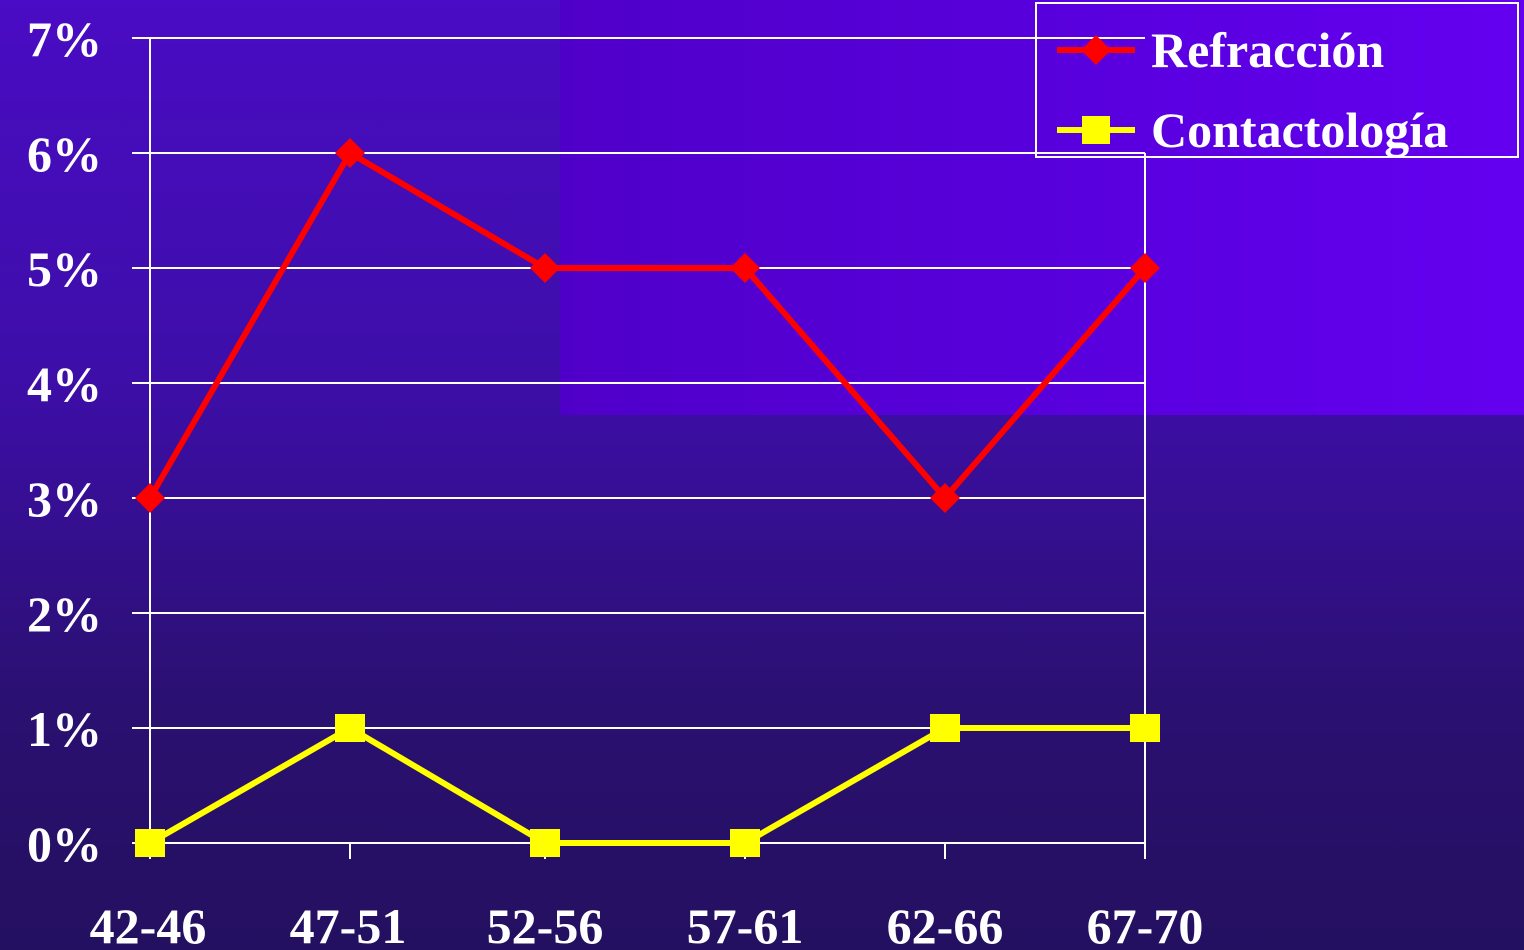  I want to click on legend: Refracción Contactología, so click(1277, 80).